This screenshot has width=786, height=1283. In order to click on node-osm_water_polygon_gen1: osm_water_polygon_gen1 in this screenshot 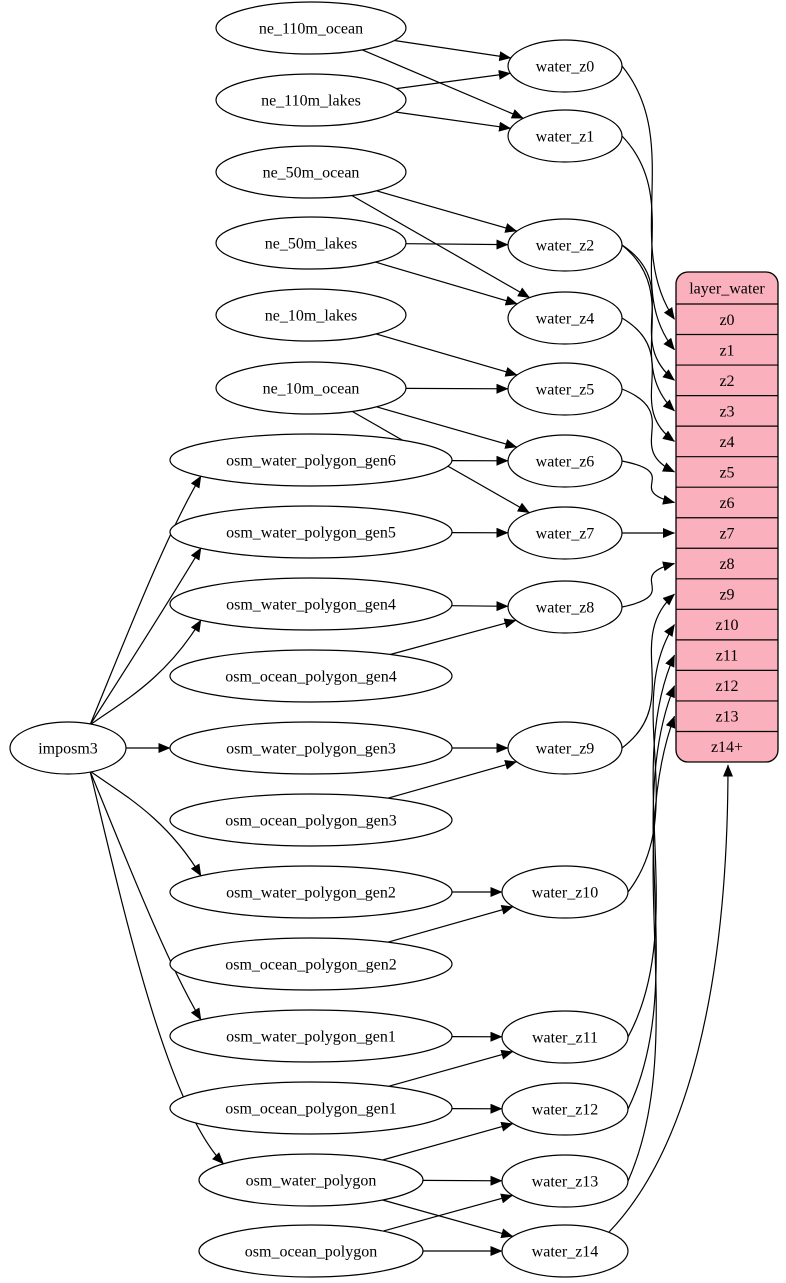, I will do `click(311, 1036)`.